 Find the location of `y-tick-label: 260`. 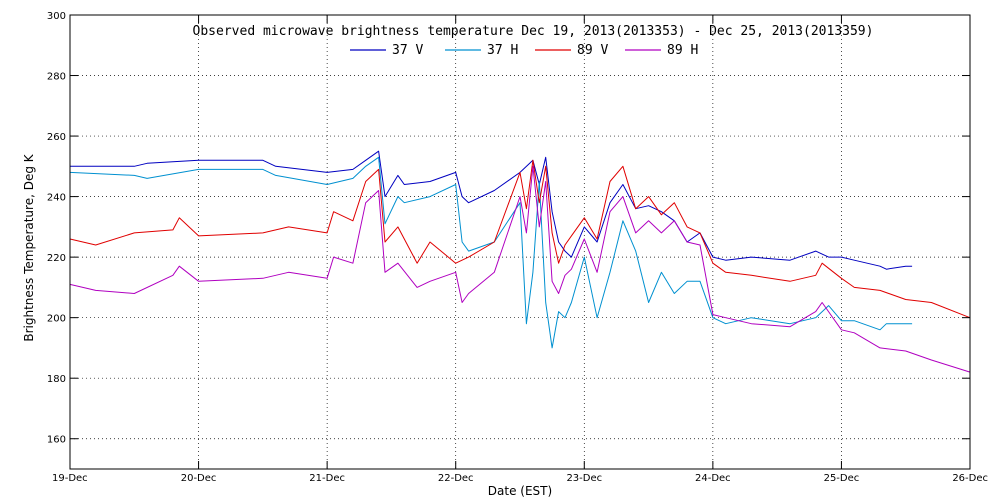

y-tick-label: 260 is located at coordinates (56, 137).